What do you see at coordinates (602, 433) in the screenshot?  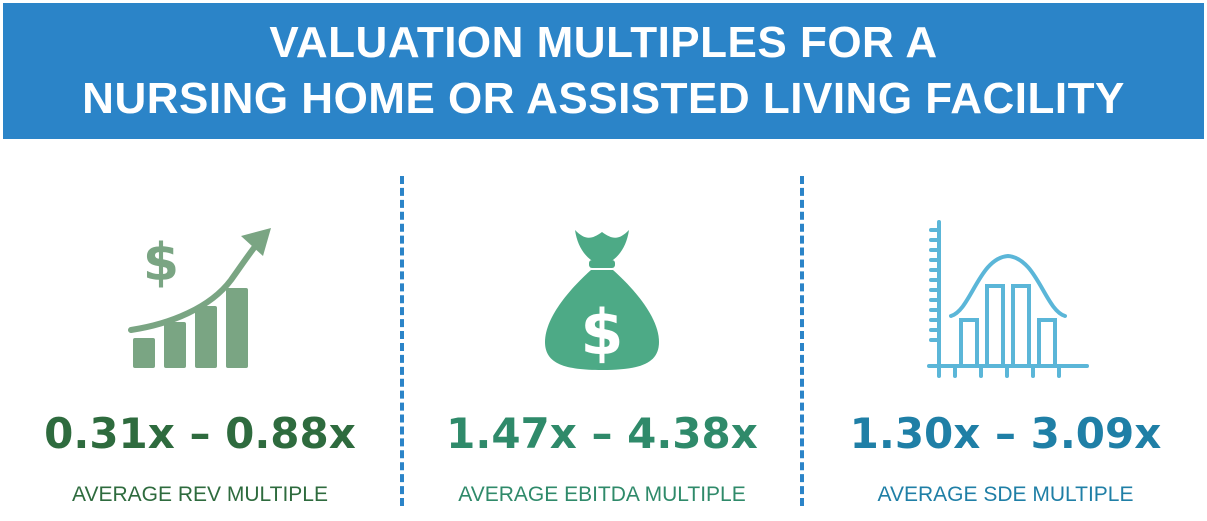 I see `ebitda-multiple-range: 1.47x – 4.38x` at bounding box center [602, 433].